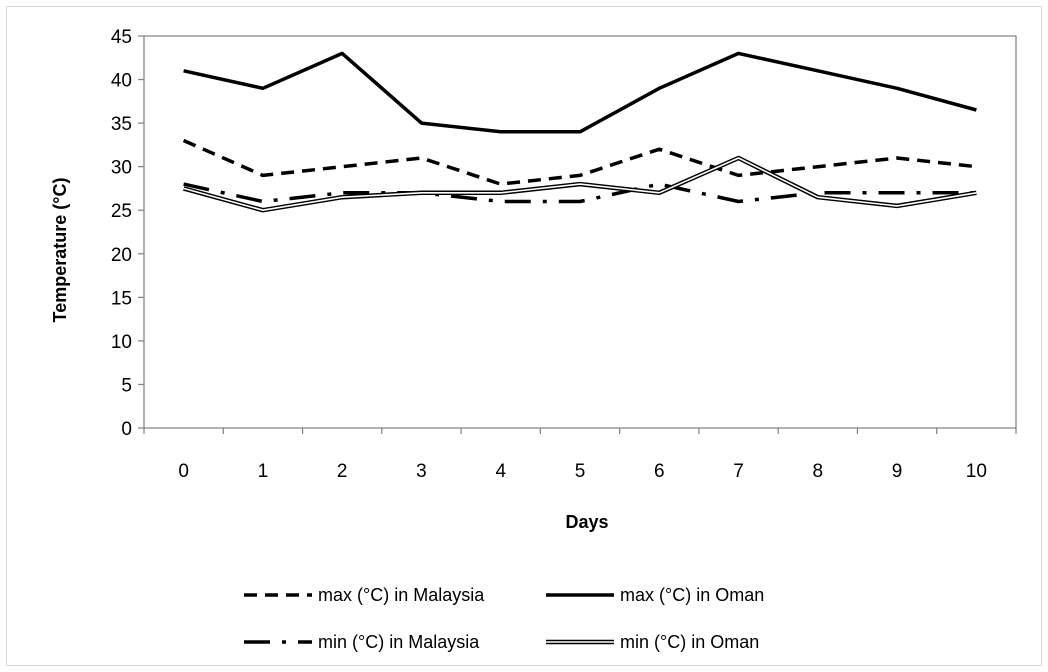  What do you see at coordinates (976, 471) in the screenshot?
I see `x-tick-label: 10` at bounding box center [976, 471].